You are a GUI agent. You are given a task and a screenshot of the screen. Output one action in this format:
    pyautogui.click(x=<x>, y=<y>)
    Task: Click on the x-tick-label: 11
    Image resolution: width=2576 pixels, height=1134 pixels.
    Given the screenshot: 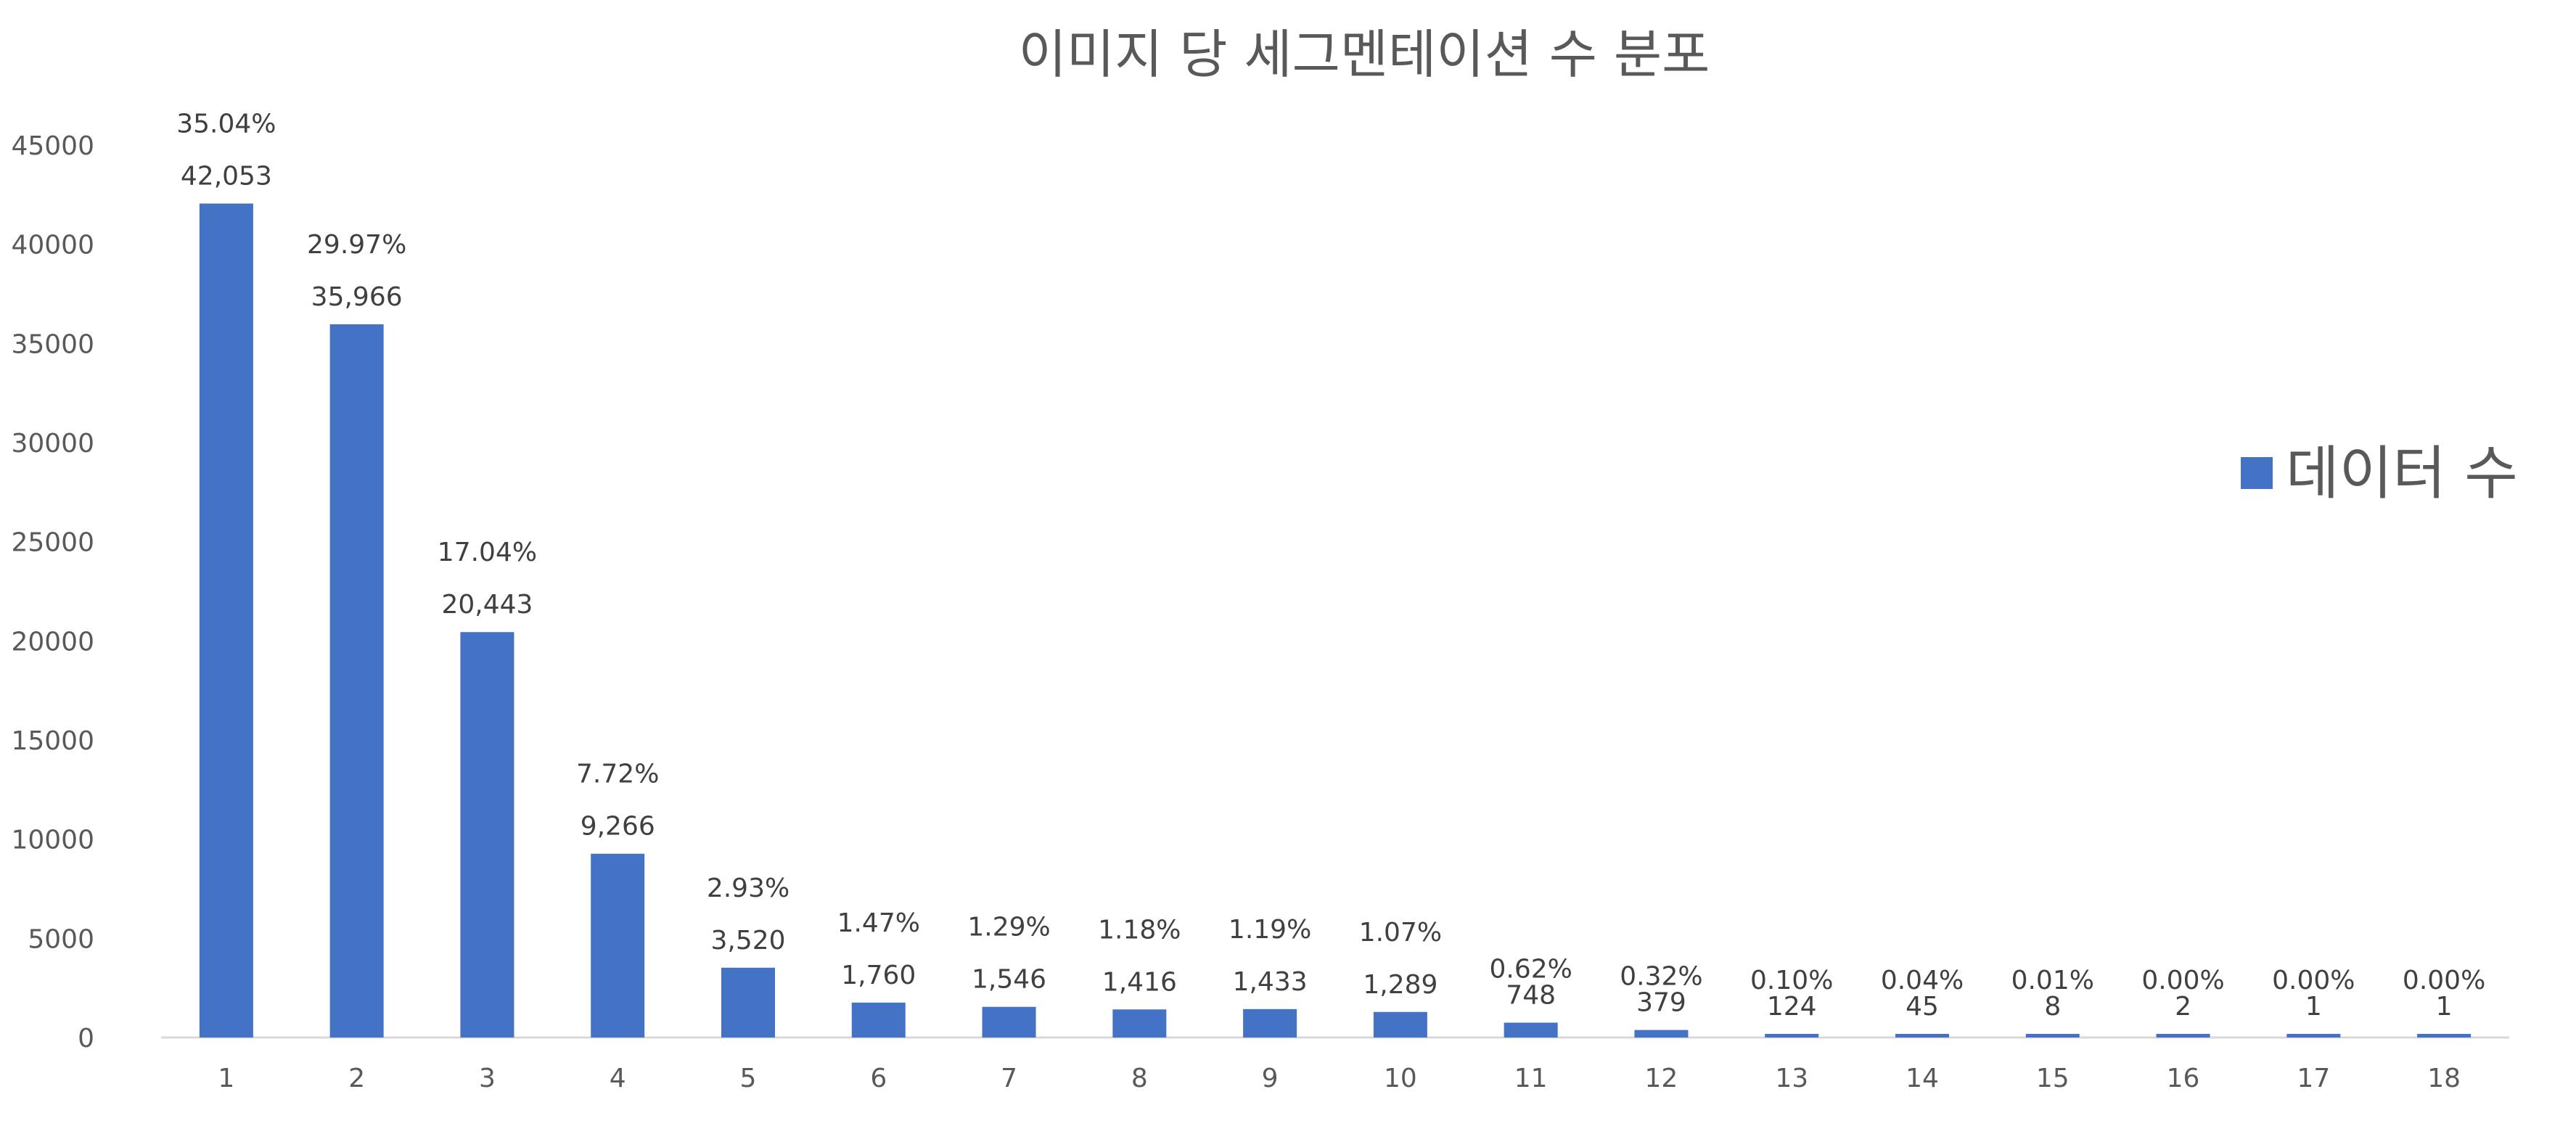 What is the action you would take?
    pyautogui.click(x=1531, y=1079)
    